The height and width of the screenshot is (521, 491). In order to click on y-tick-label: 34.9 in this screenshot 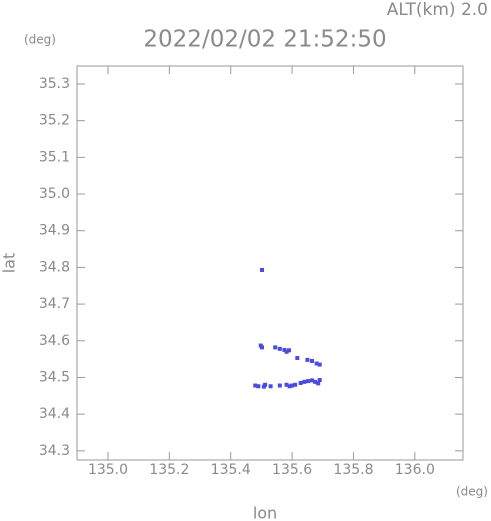, I will do `click(54, 231)`.